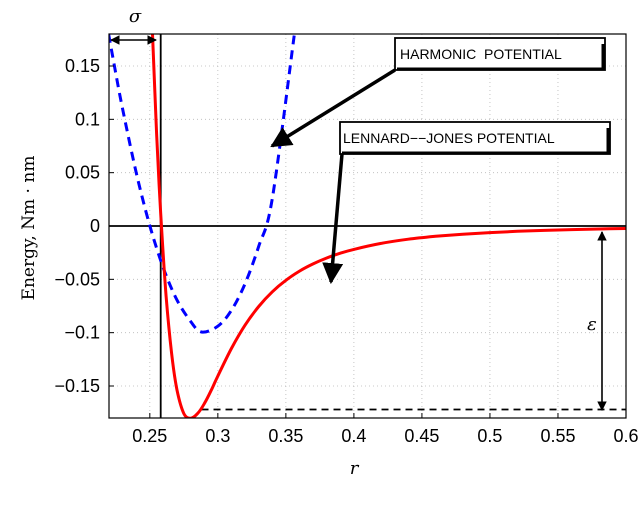 This screenshot has height=506, width=642. Describe the element at coordinates (217, 436) in the screenshot. I see `x-tick-label: 0.3` at that location.